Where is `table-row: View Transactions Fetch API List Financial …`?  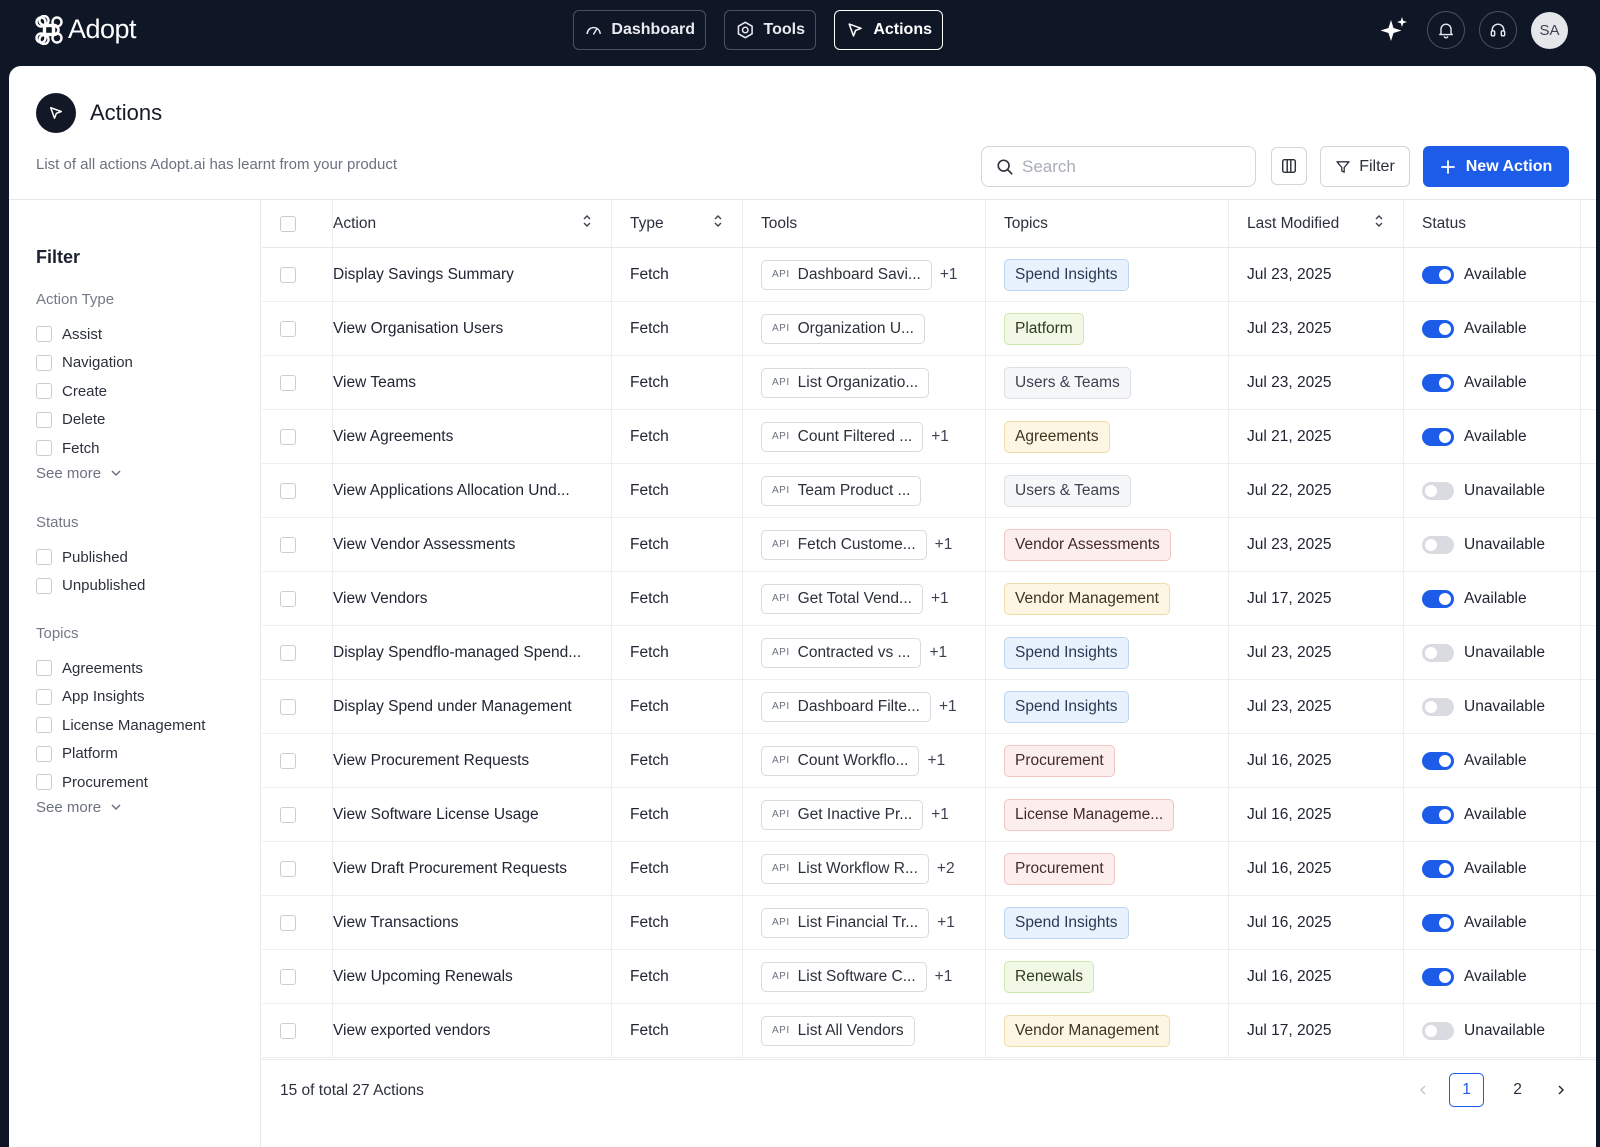 table-row: View Transactions Fetch API List Financial … is located at coordinates (929, 923).